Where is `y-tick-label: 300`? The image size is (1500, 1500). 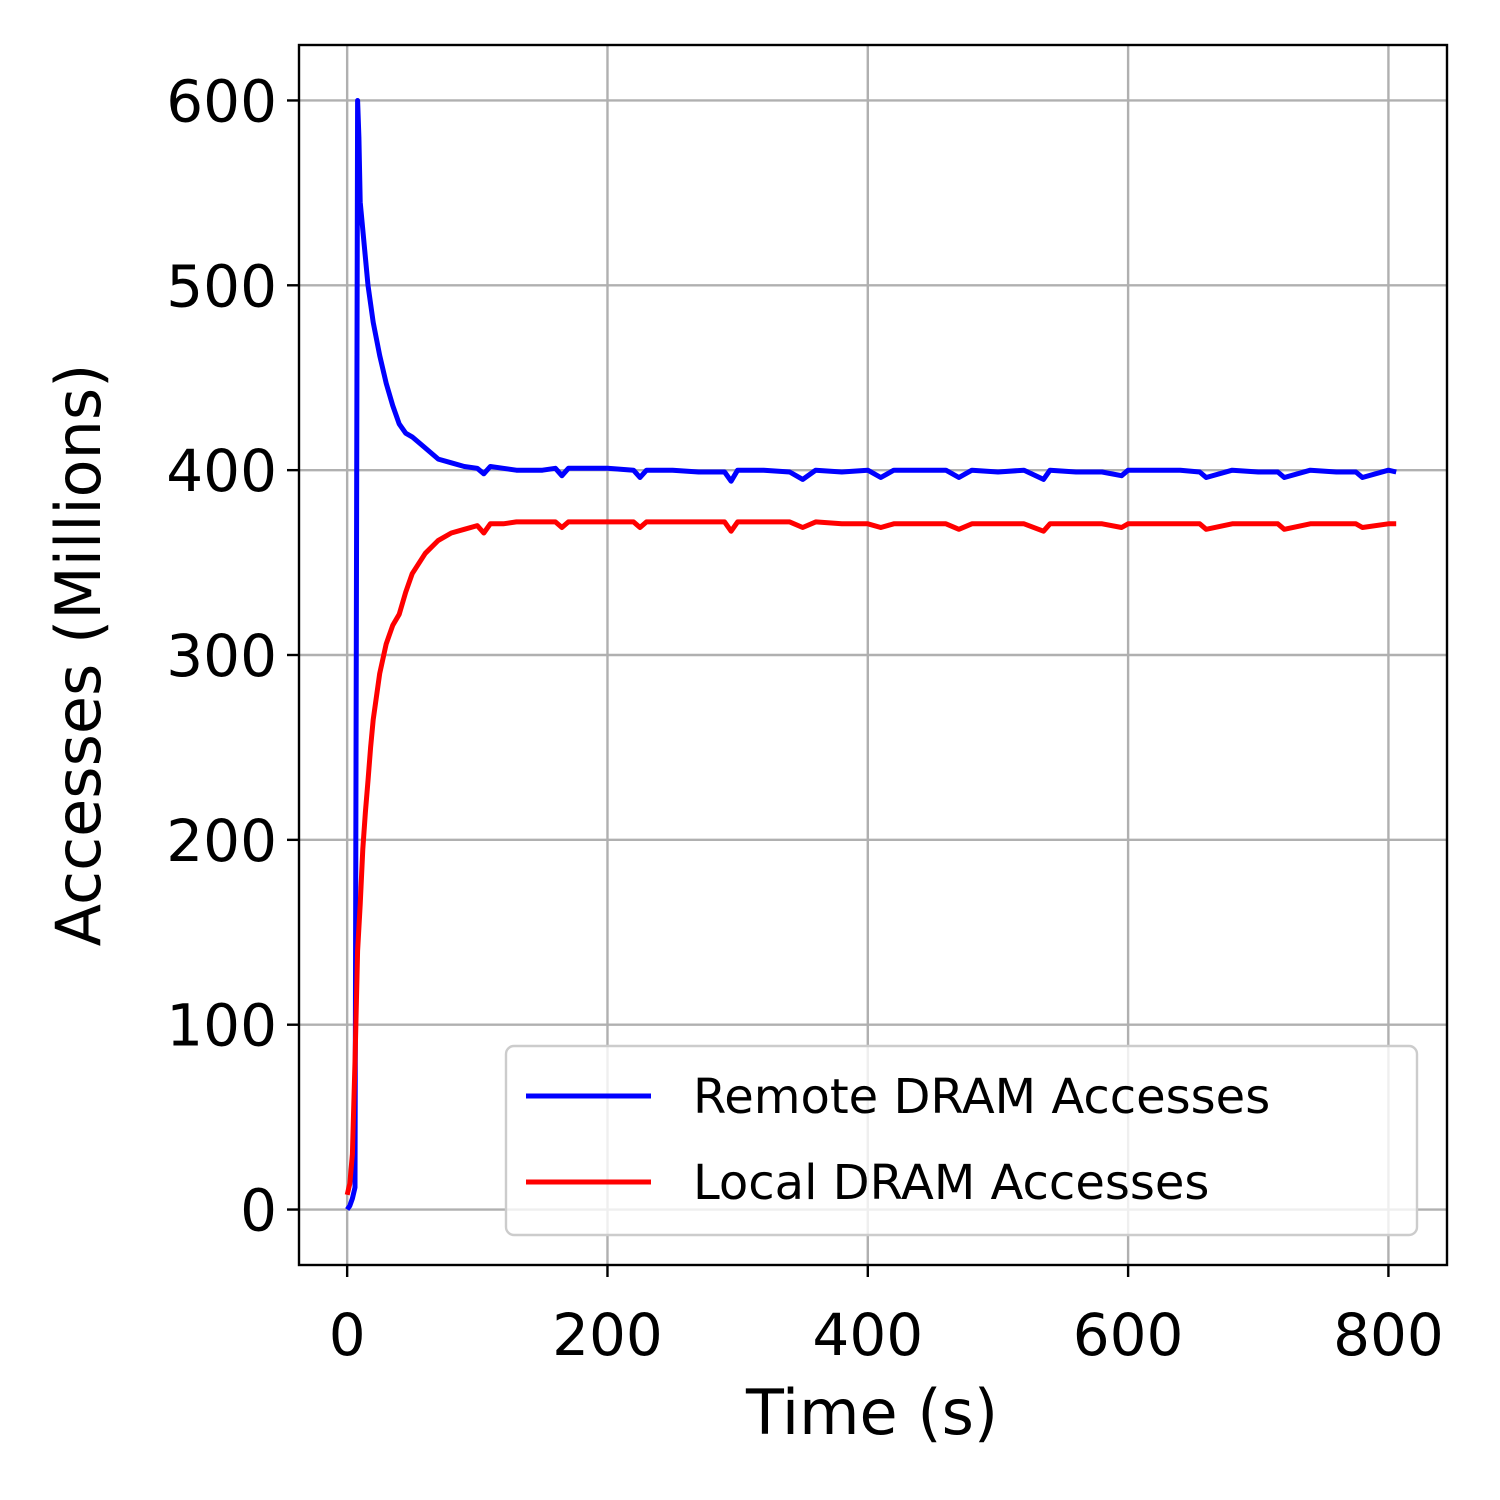 y-tick-label: 300 is located at coordinates (221, 656).